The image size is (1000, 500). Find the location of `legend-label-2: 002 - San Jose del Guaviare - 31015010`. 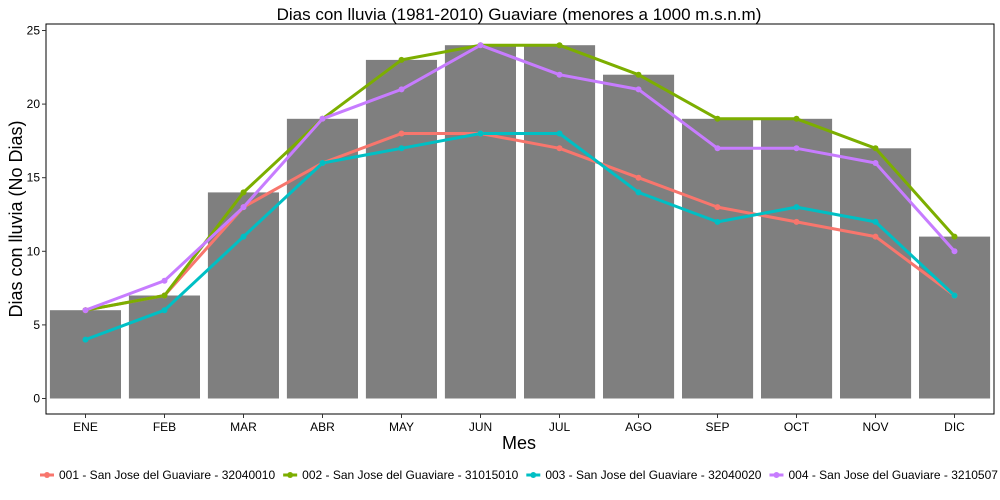

legend-label-2: 002 - San Jose del Guaviare - 31015010 is located at coordinates (410, 475).